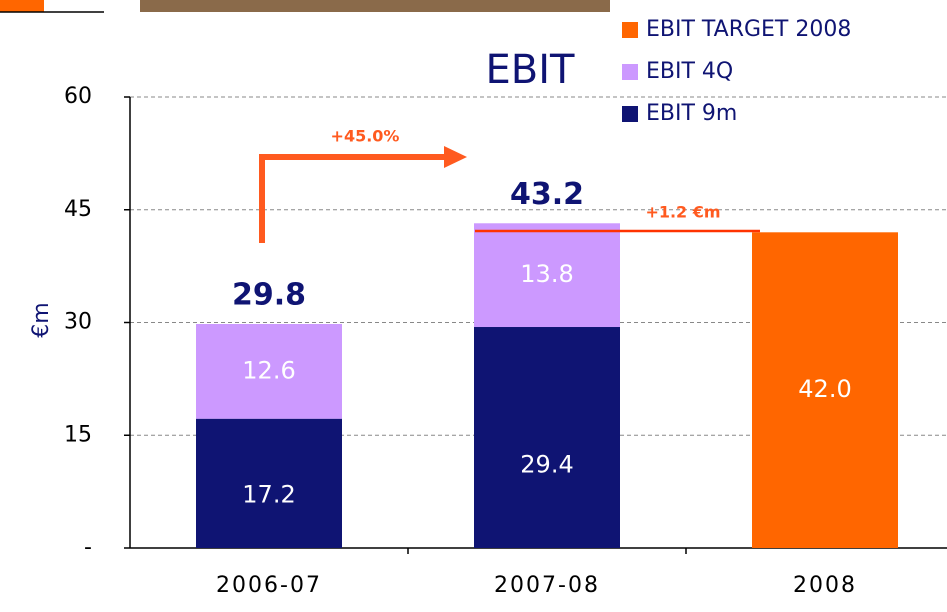 This screenshot has width=947, height=612. I want to click on legend-label: EBIT 9m, so click(691, 113).